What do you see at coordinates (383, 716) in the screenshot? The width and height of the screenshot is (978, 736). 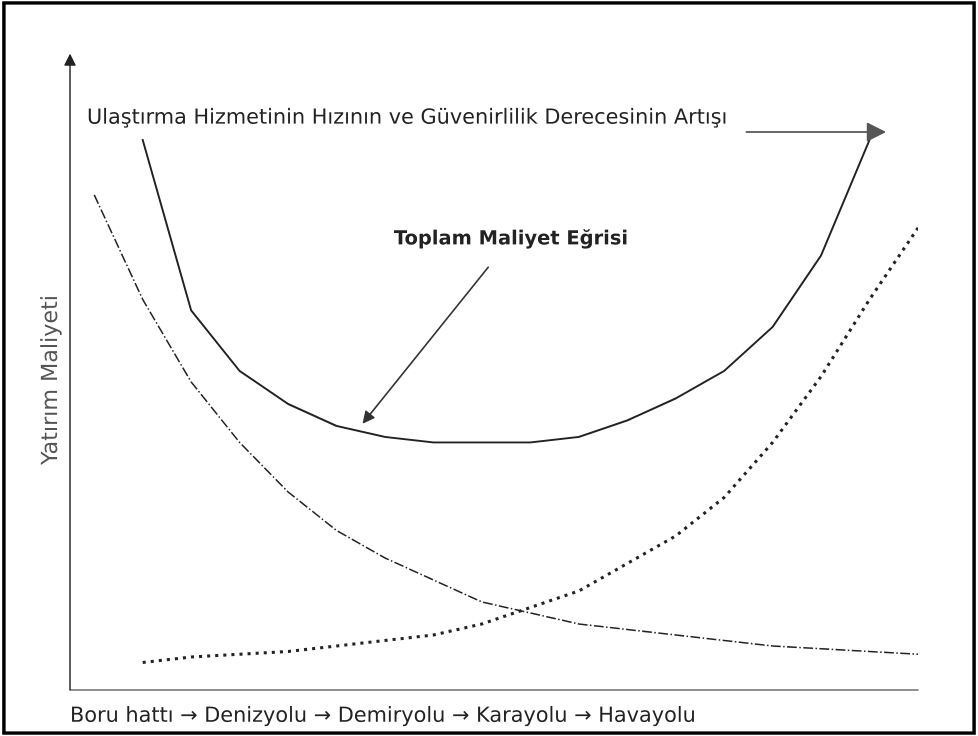 I see `x-axis-title: Boru hattı → Denizyolu → Demiryolu → Karayolu → Havayolu` at bounding box center [383, 716].